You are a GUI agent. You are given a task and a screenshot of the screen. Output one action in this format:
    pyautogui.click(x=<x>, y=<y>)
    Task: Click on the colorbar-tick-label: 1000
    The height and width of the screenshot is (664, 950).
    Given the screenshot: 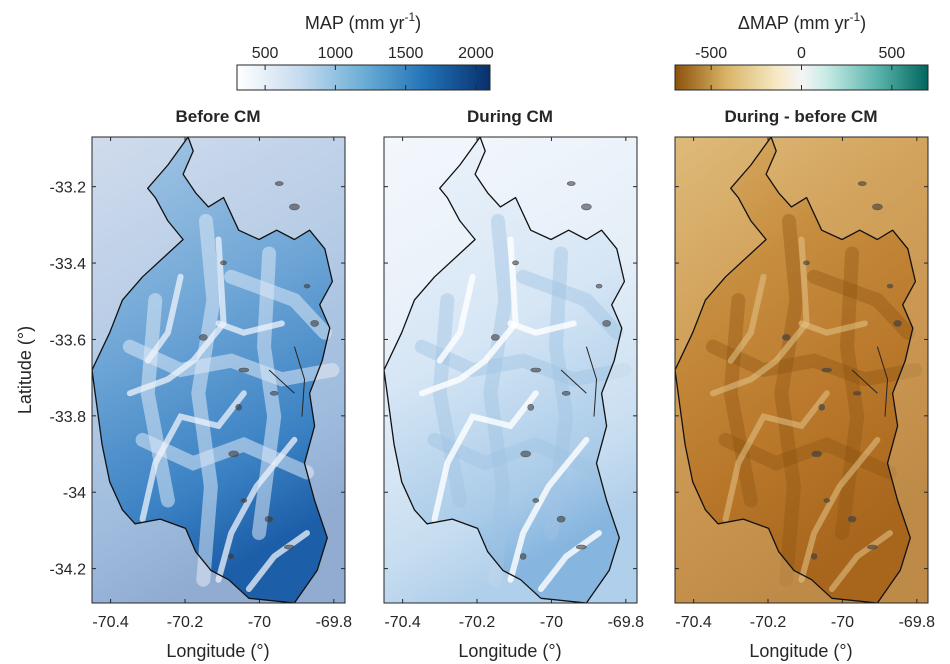 What is the action you would take?
    pyautogui.click(x=336, y=53)
    